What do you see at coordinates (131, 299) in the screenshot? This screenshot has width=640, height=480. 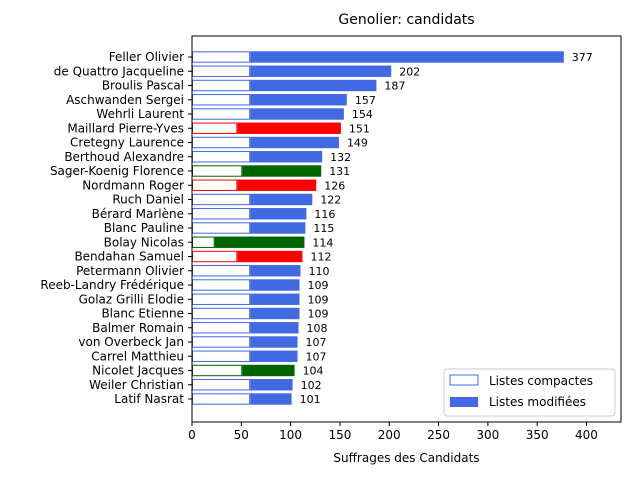 I see `y-tick-label: Golaz Grilli Elodie` at bounding box center [131, 299].